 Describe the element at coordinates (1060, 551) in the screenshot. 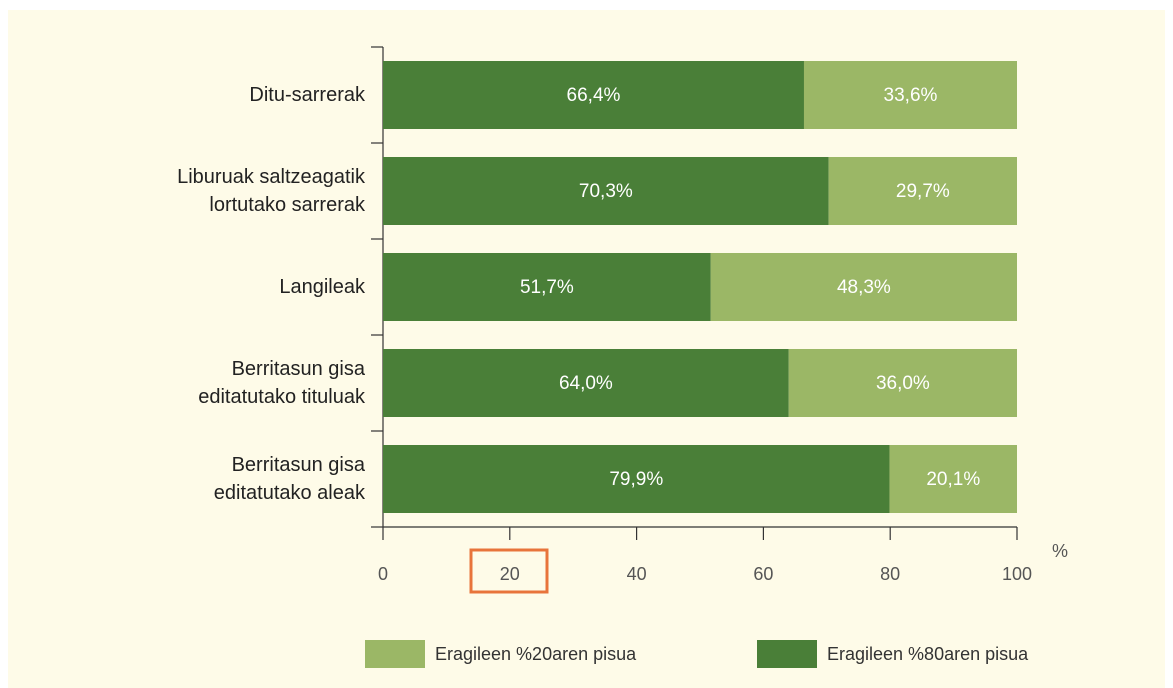

I see `x-axis-label: %` at that location.